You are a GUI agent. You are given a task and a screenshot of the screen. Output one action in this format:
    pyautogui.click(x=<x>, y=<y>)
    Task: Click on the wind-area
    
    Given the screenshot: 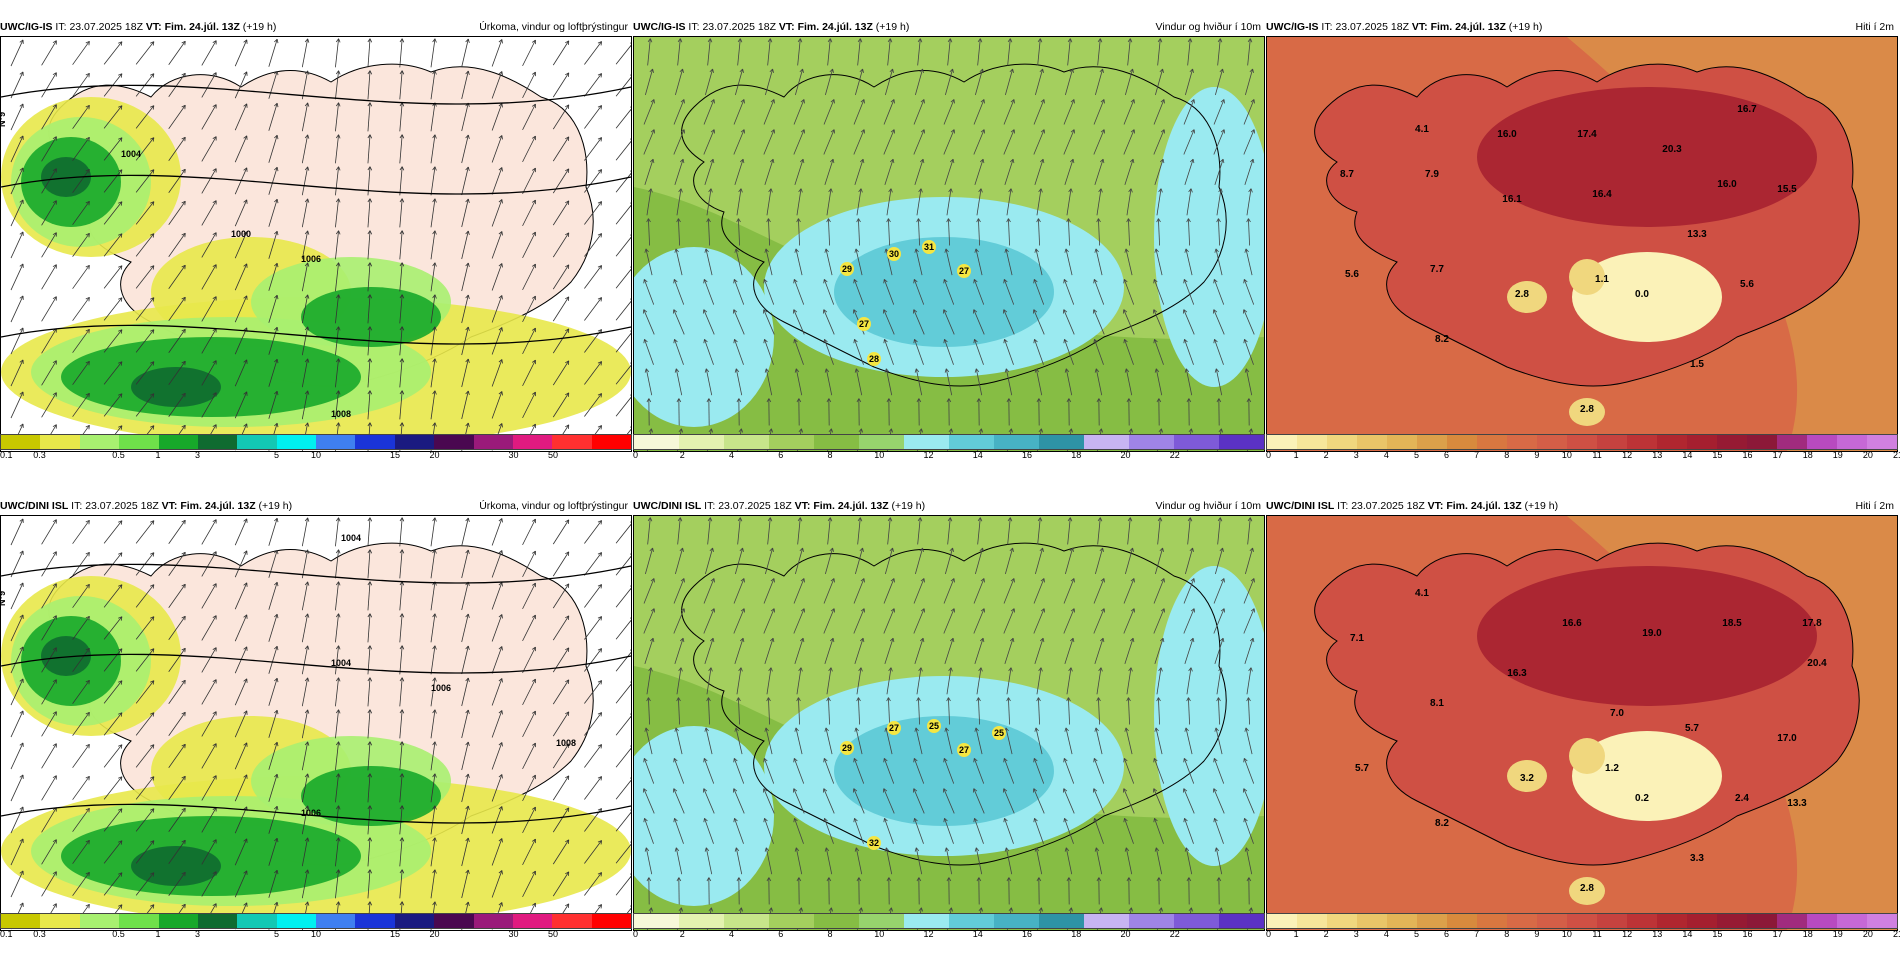 What is the action you would take?
    pyautogui.click(x=944, y=292)
    